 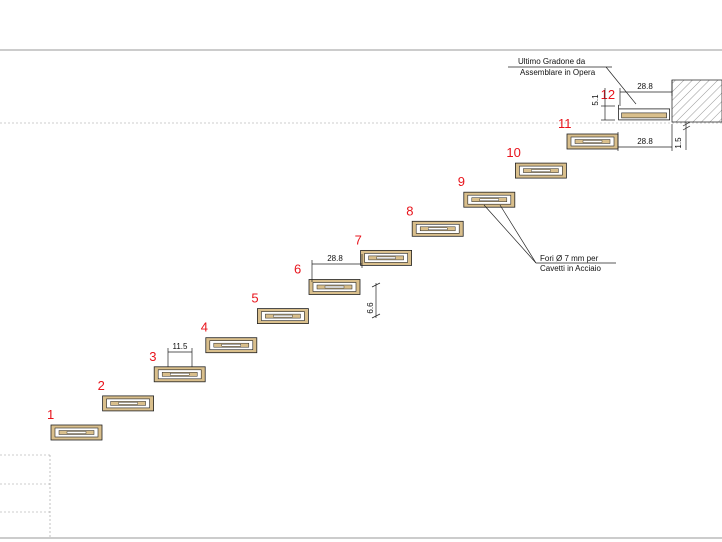 I want to click on step-number: 11, so click(x=565, y=123).